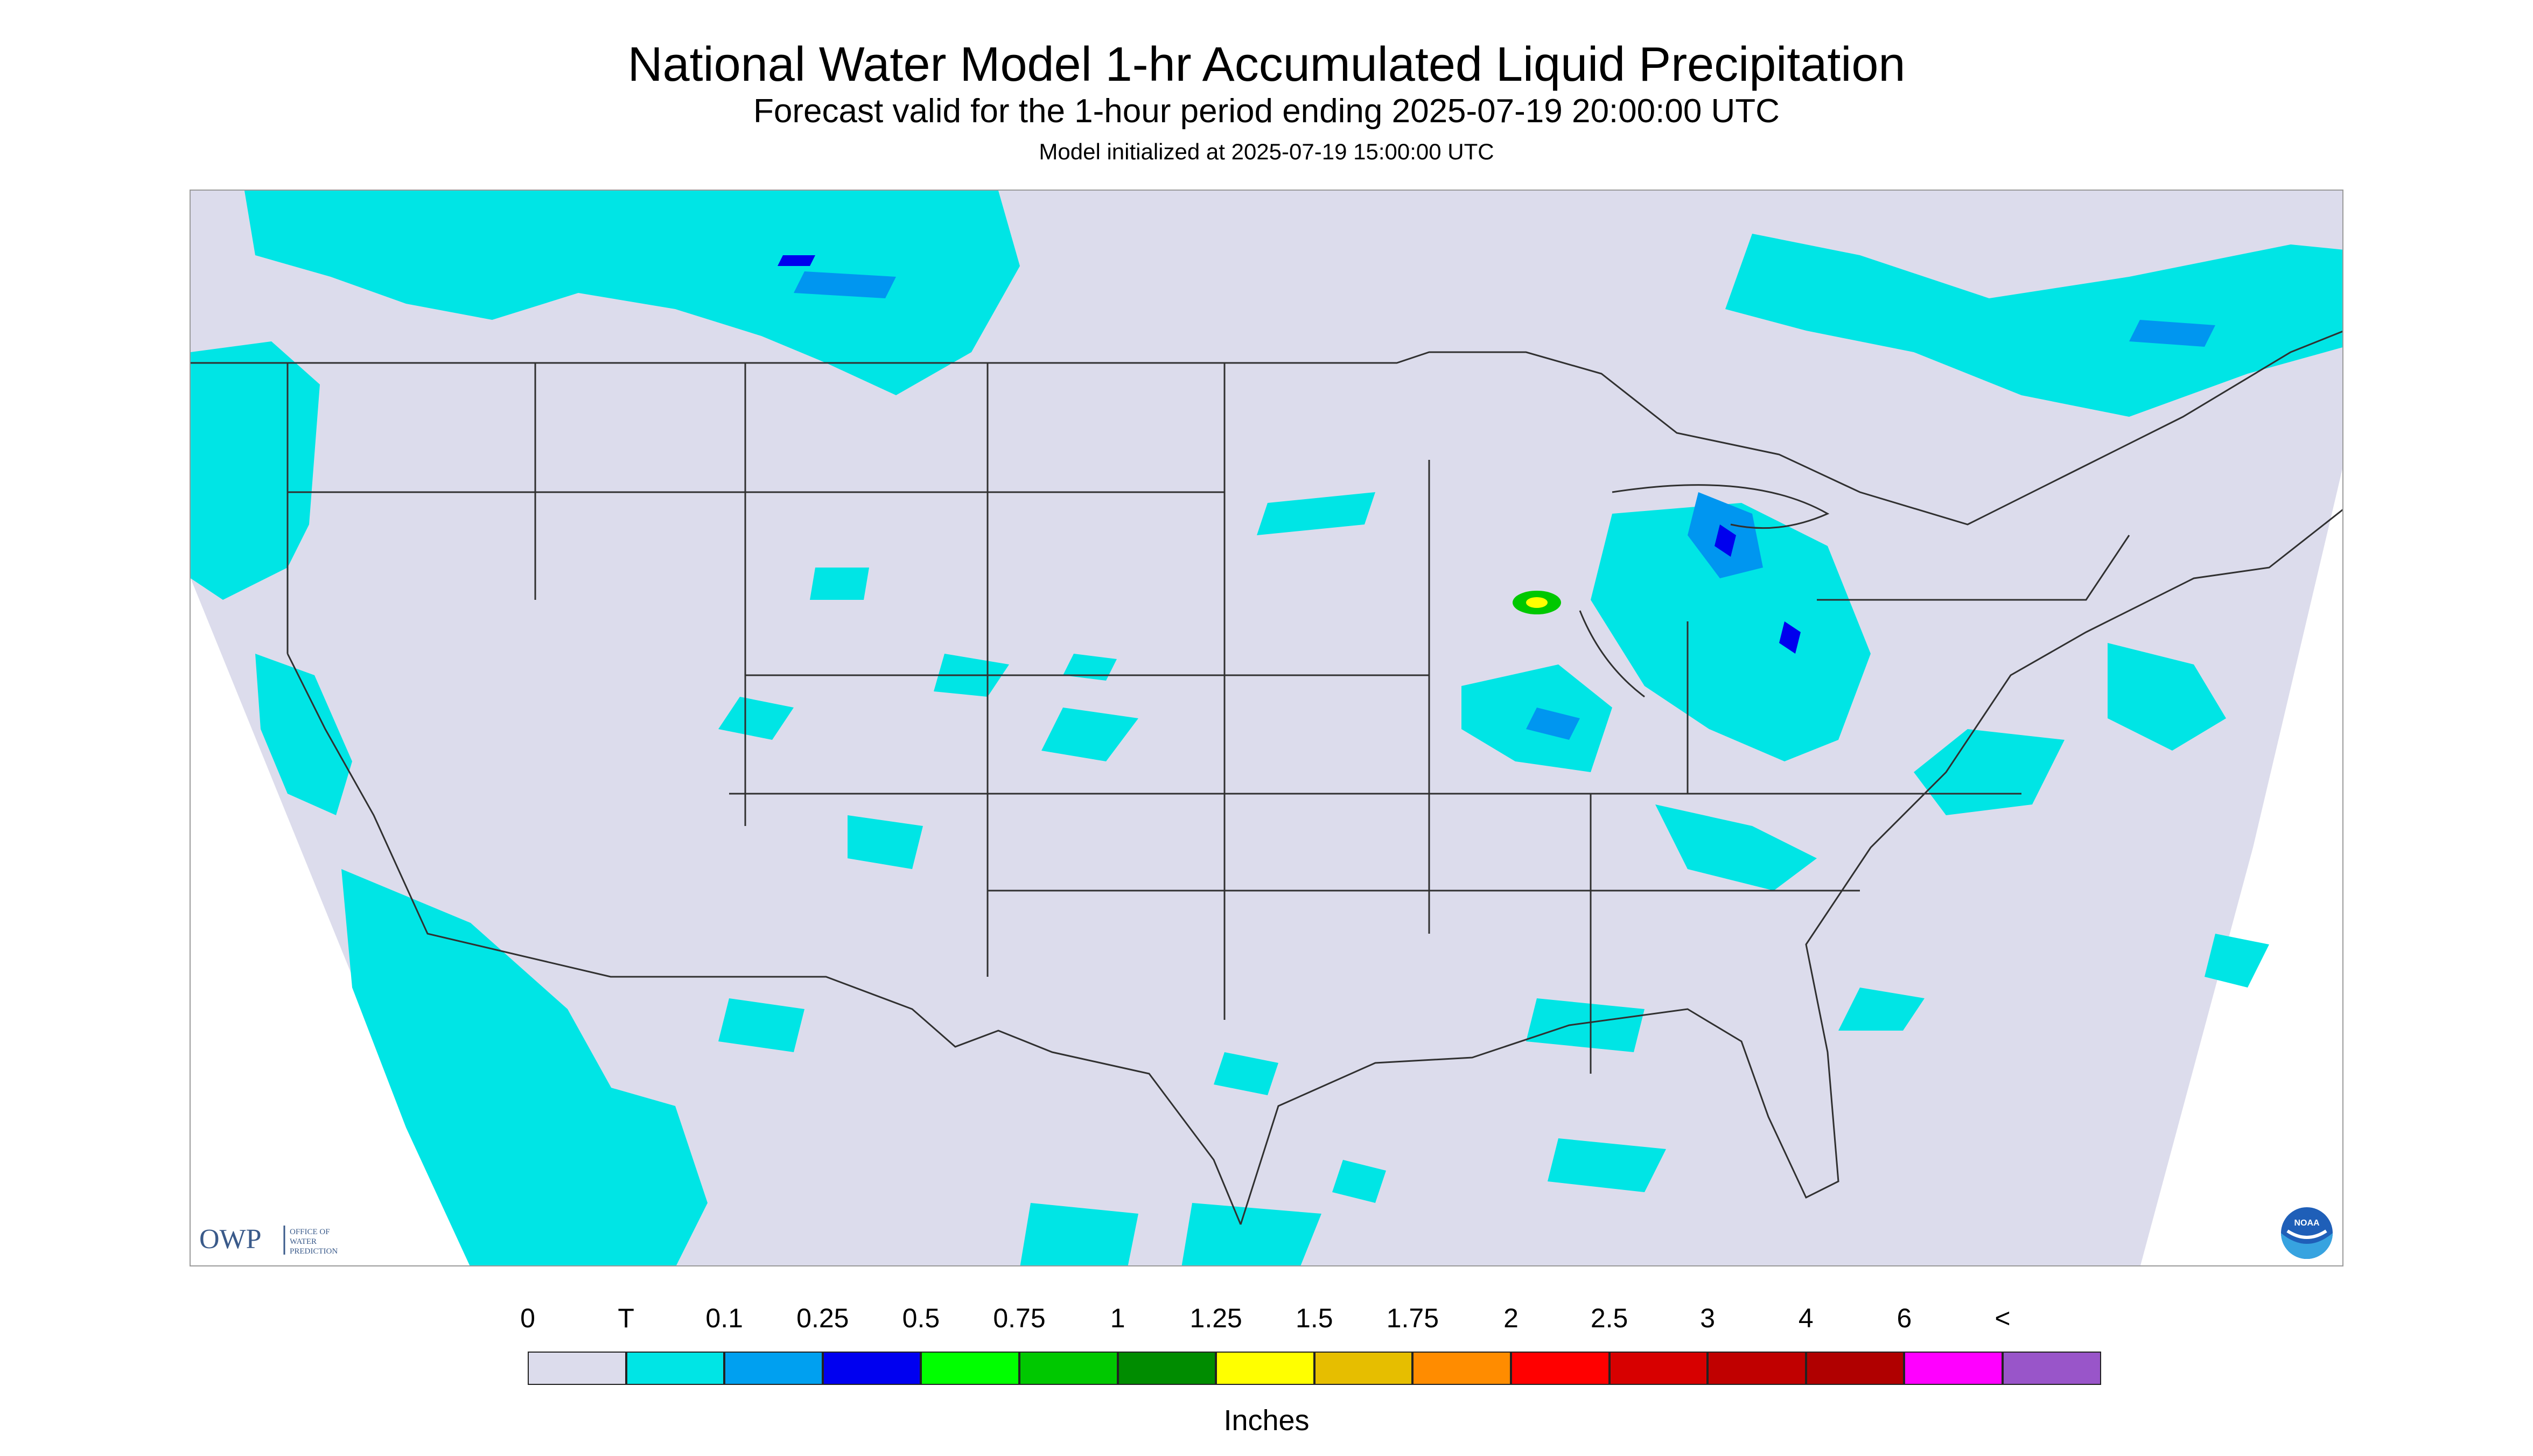  Describe the element at coordinates (626, 1318) in the screenshot. I see `legend-label: T` at that location.